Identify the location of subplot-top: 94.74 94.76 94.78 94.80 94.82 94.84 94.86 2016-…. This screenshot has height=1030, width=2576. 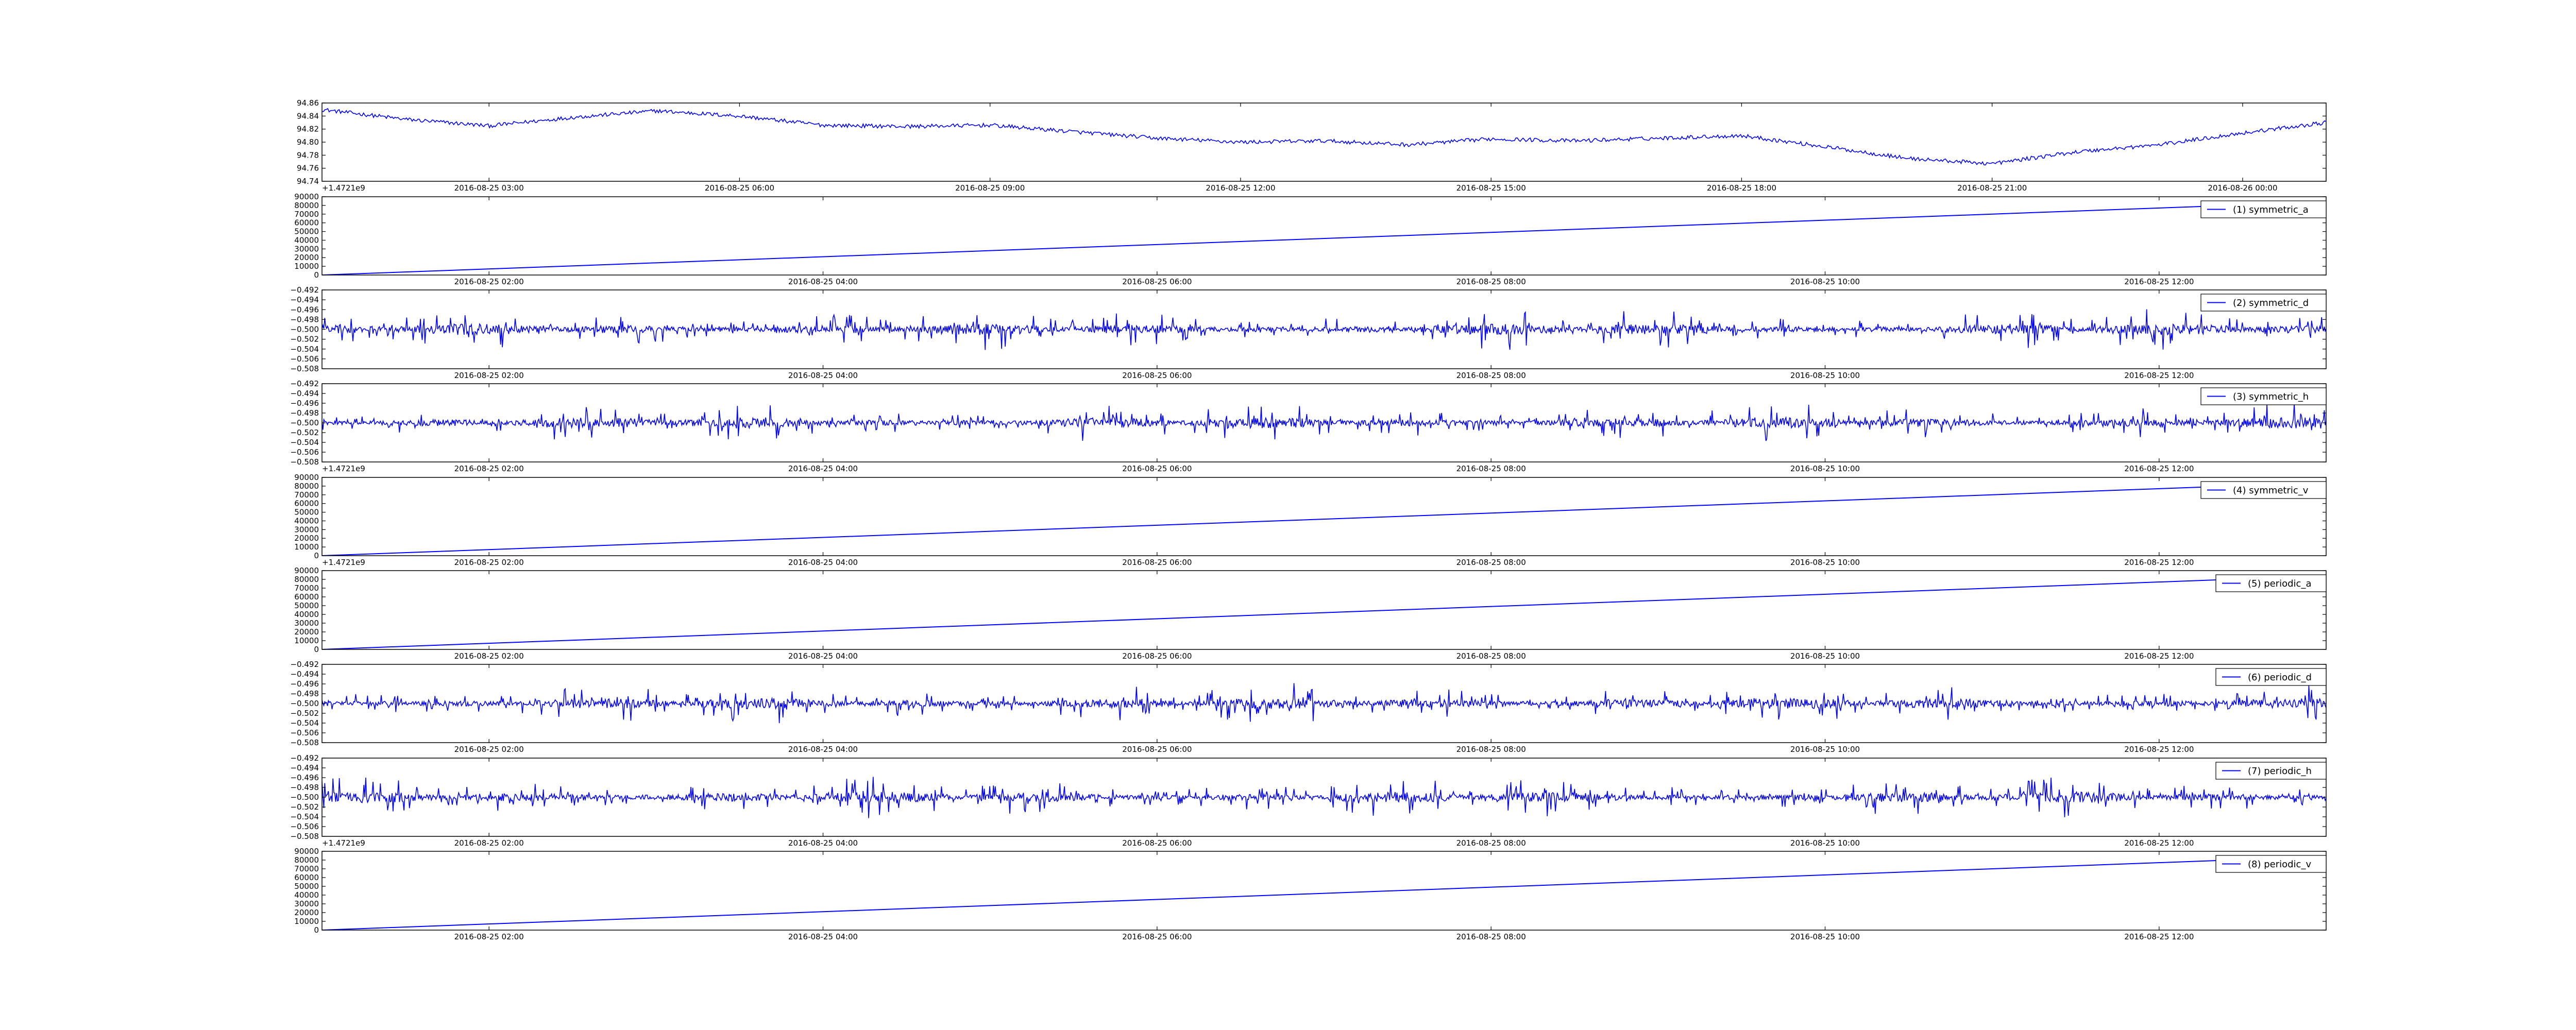
(1312, 145).